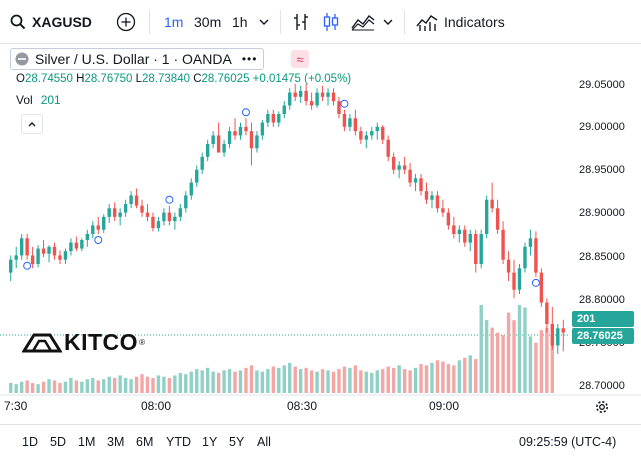  I want to click on bars-icon, so click(301, 22).